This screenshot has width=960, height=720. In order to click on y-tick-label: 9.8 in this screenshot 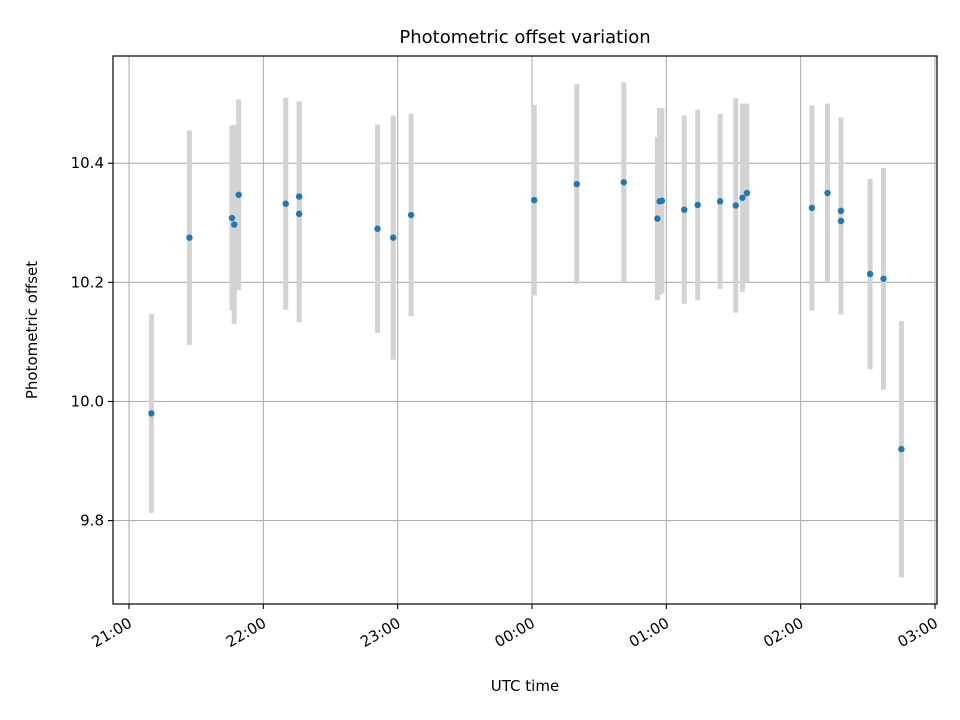, I will do `click(92, 521)`.